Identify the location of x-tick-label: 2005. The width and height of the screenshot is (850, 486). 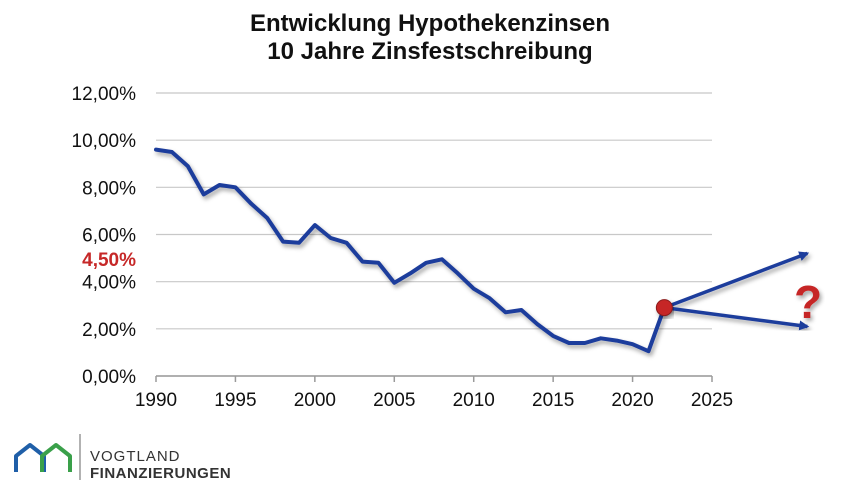
(394, 400).